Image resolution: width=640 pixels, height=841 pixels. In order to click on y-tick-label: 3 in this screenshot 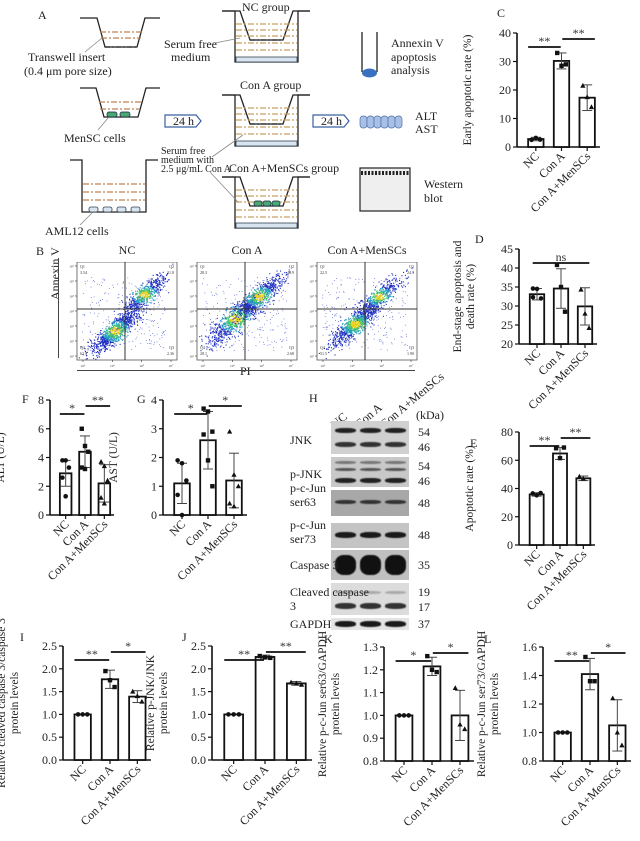, I will do `click(154, 429)`.